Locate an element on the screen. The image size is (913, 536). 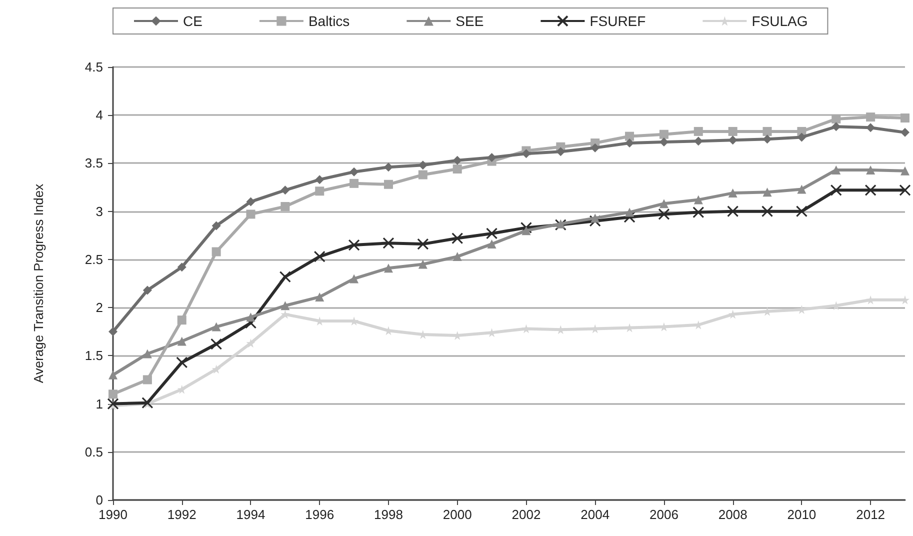
y-tick-label: 4 is located at coordinates (99, 115).